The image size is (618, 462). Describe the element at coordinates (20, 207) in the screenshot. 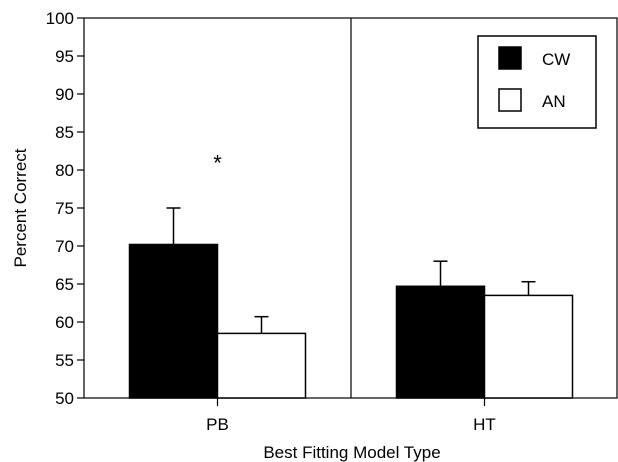

I see `y-axis-title: Percent Correct` at that location.